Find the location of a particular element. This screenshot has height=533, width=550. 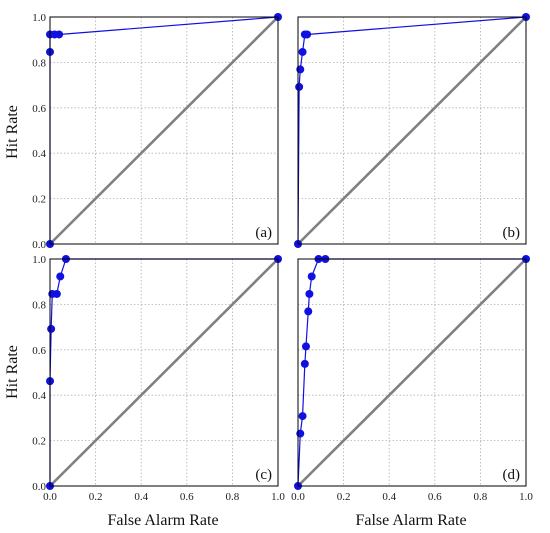

y-axis-label-top: Hit Rate is located at coordinates (12, 132).